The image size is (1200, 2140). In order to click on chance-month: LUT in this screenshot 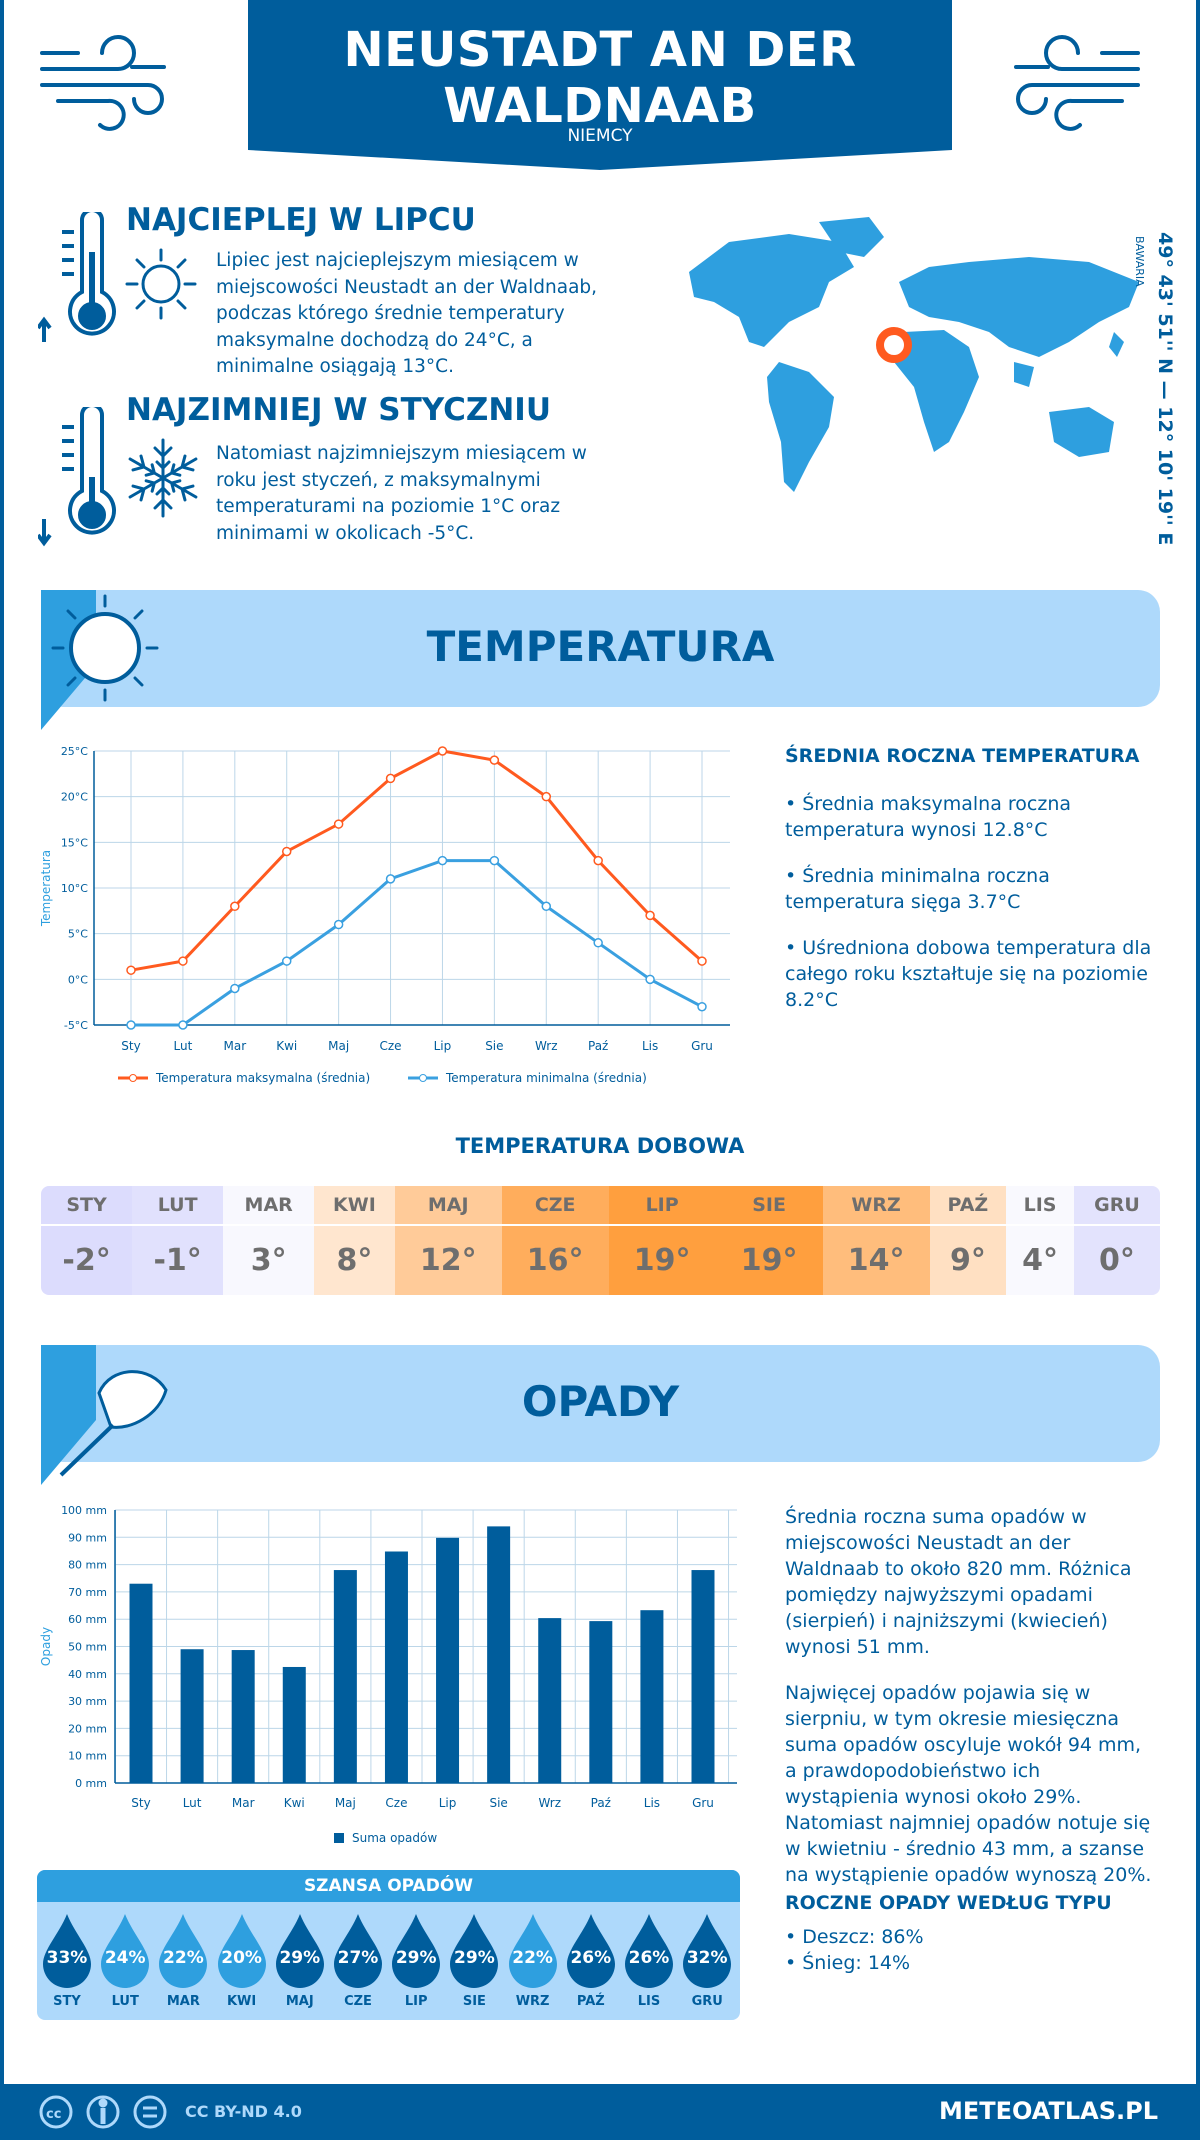, I will do `click(125, 2001)`.